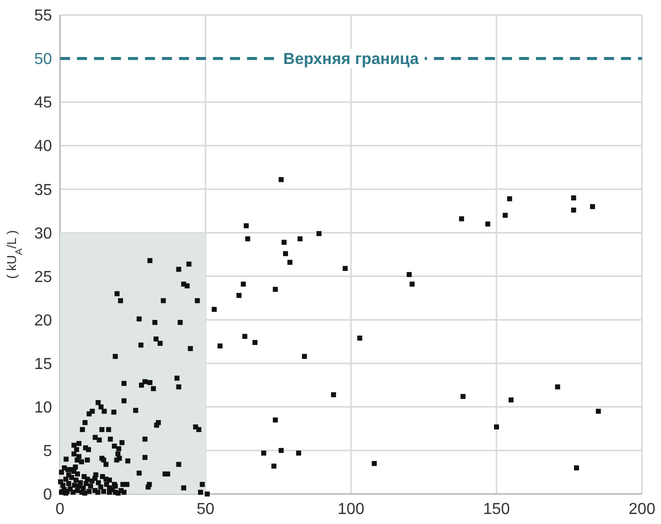 This screenshot has width=661, height=524. What do you see at coordinates (43, 103) in the screenshot?
I see `y-tick-label: 45` at bounding box center [43, 103].